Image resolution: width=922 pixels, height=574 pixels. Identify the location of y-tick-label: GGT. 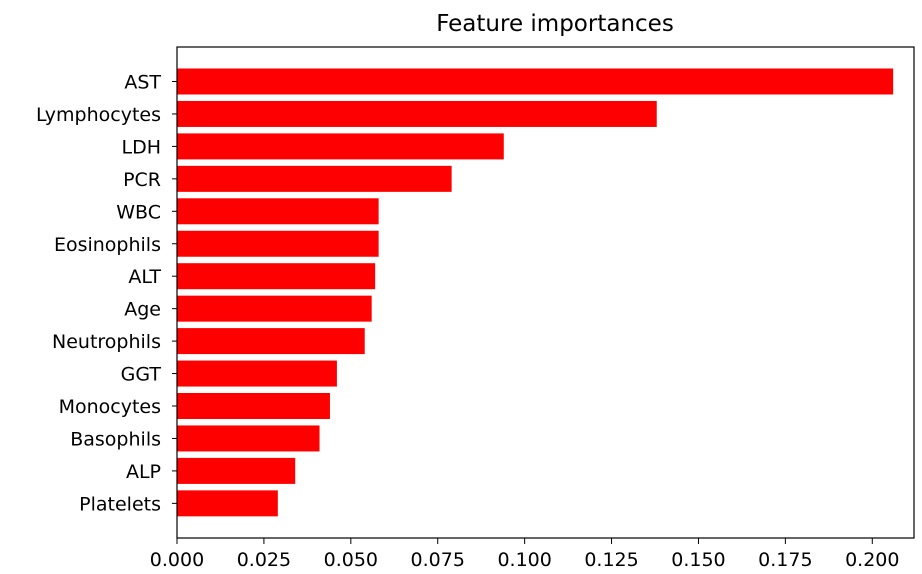
(141, 375).